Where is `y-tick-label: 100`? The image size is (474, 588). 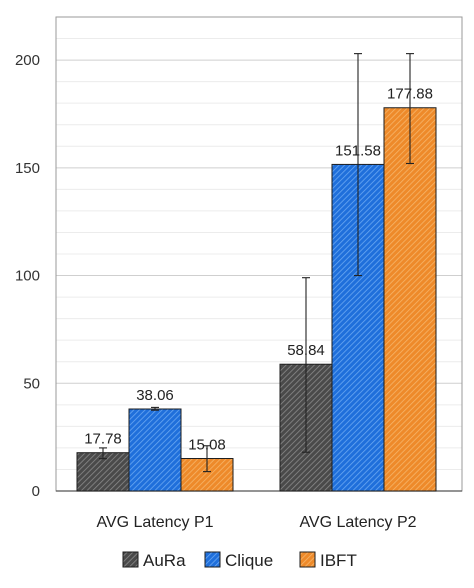 y-tick-label: 100 is located at coordinates (27, 276).